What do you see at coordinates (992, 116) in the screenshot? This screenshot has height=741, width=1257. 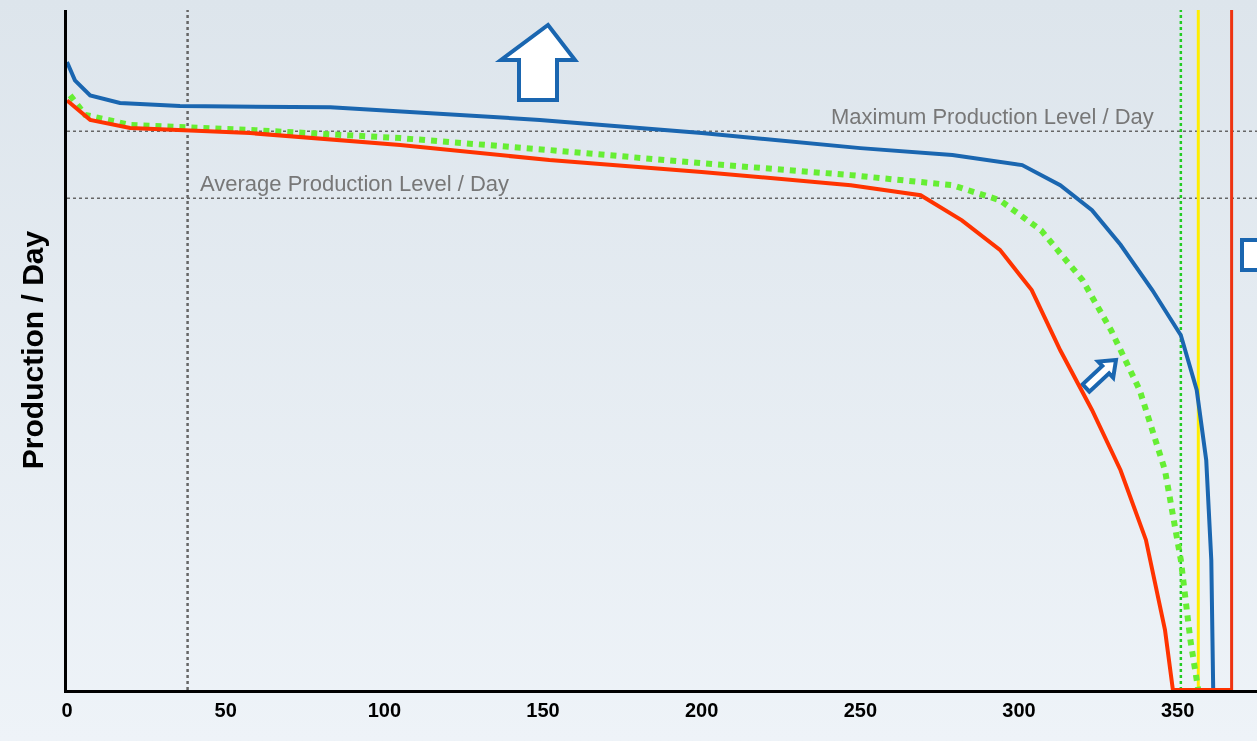 I see `ref-line-label: Maximum Production Level / Day` at bounding box center [992, 116].